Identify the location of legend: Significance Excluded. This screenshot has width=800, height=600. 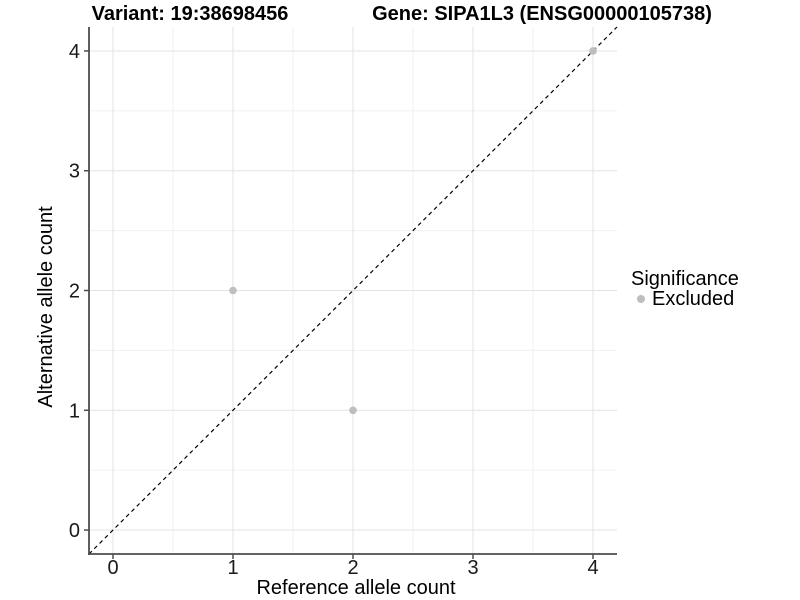
(685, 289).